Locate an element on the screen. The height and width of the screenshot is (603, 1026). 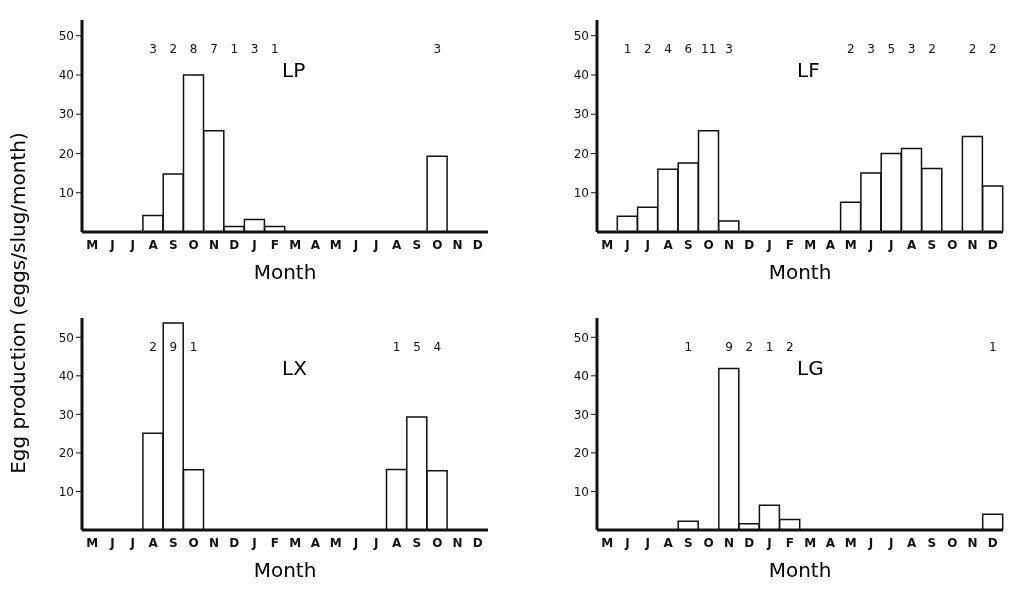
annotation: 5 is located at coordinates (417, 347).